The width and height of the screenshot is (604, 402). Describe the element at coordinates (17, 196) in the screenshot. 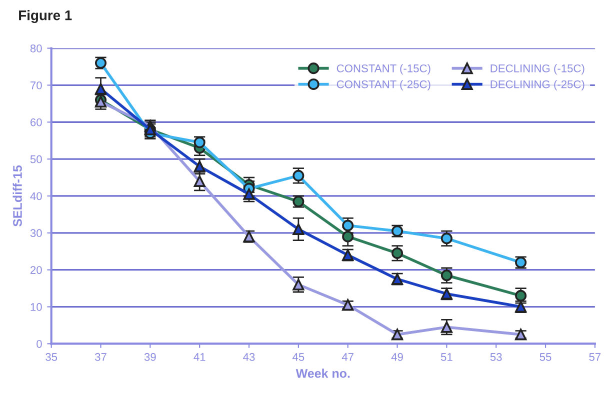

I see `y-axis-title: SELdiff-15` at that location.